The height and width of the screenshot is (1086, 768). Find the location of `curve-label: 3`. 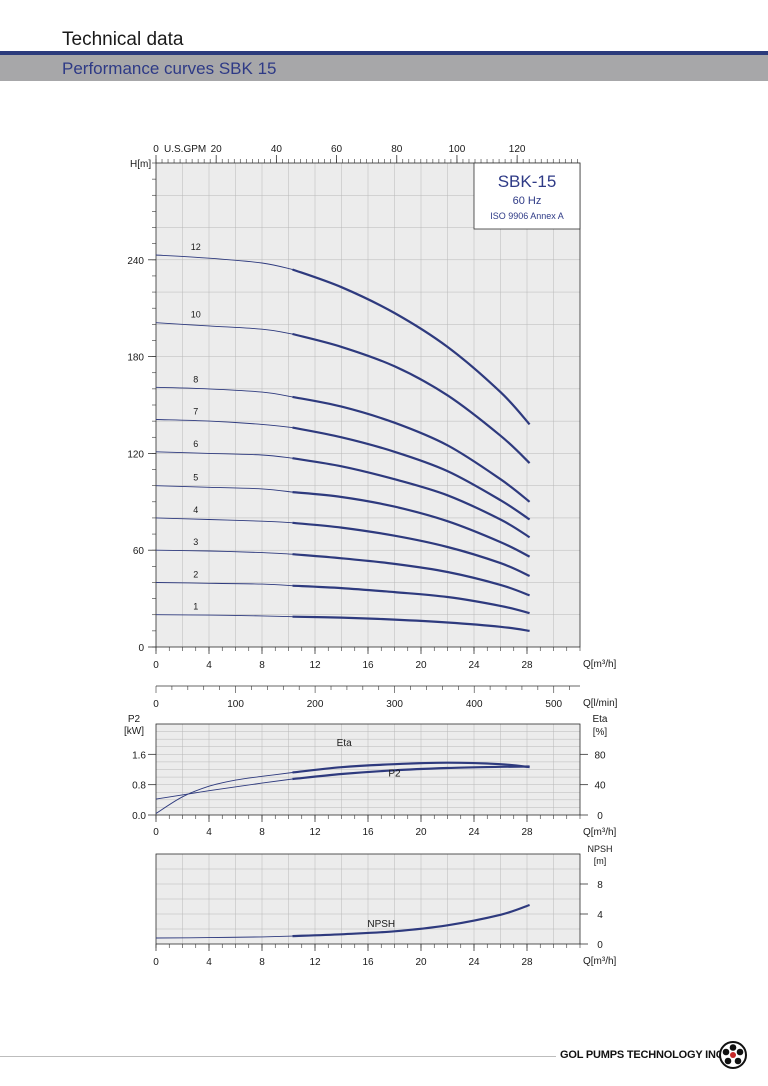

curve-label: 3 is located at coordinates (195, 542).